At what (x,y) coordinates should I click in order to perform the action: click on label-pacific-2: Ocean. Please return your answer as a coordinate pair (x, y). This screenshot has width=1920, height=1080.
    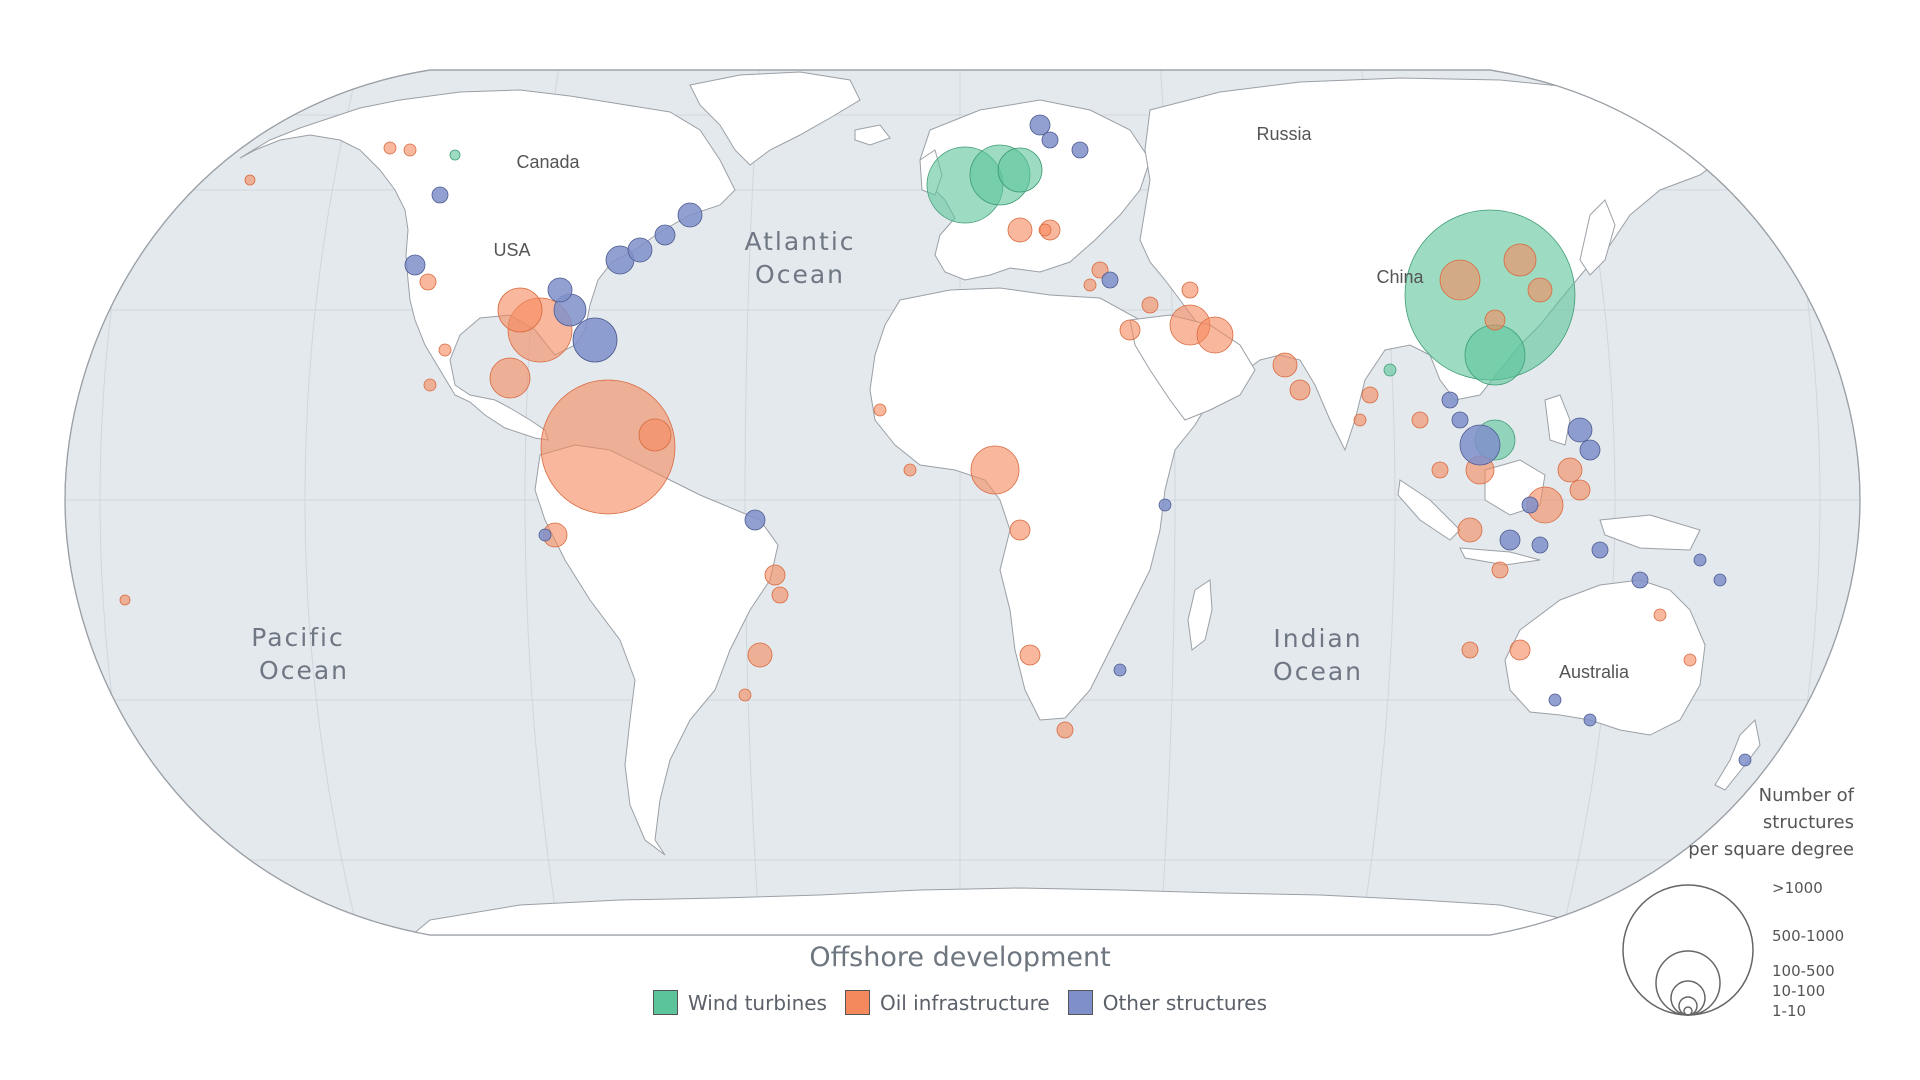
    Looking at the image, I should click on (304, 670).